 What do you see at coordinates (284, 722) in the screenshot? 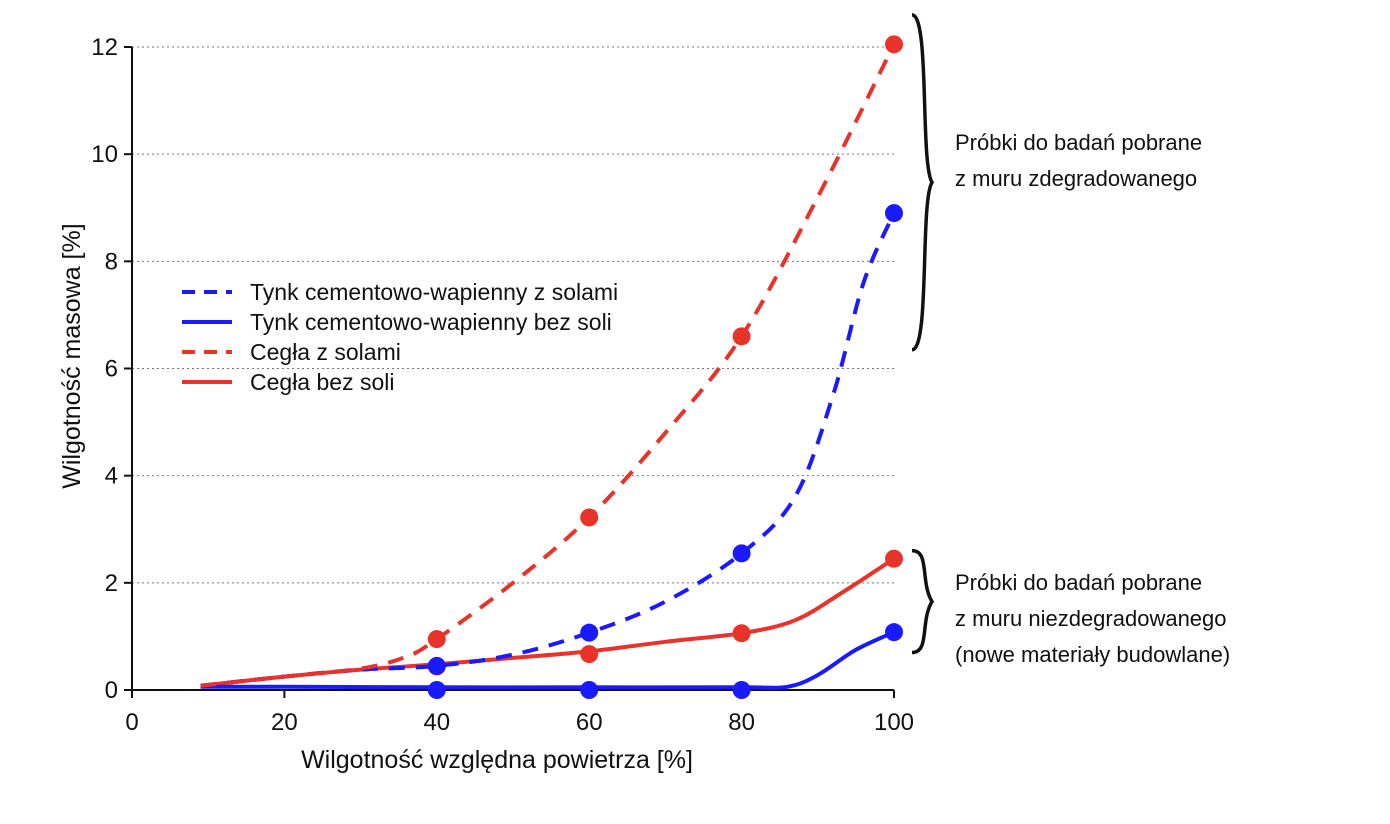
I see `x-tick-label-20: 20` at bounding box center [284, 722].